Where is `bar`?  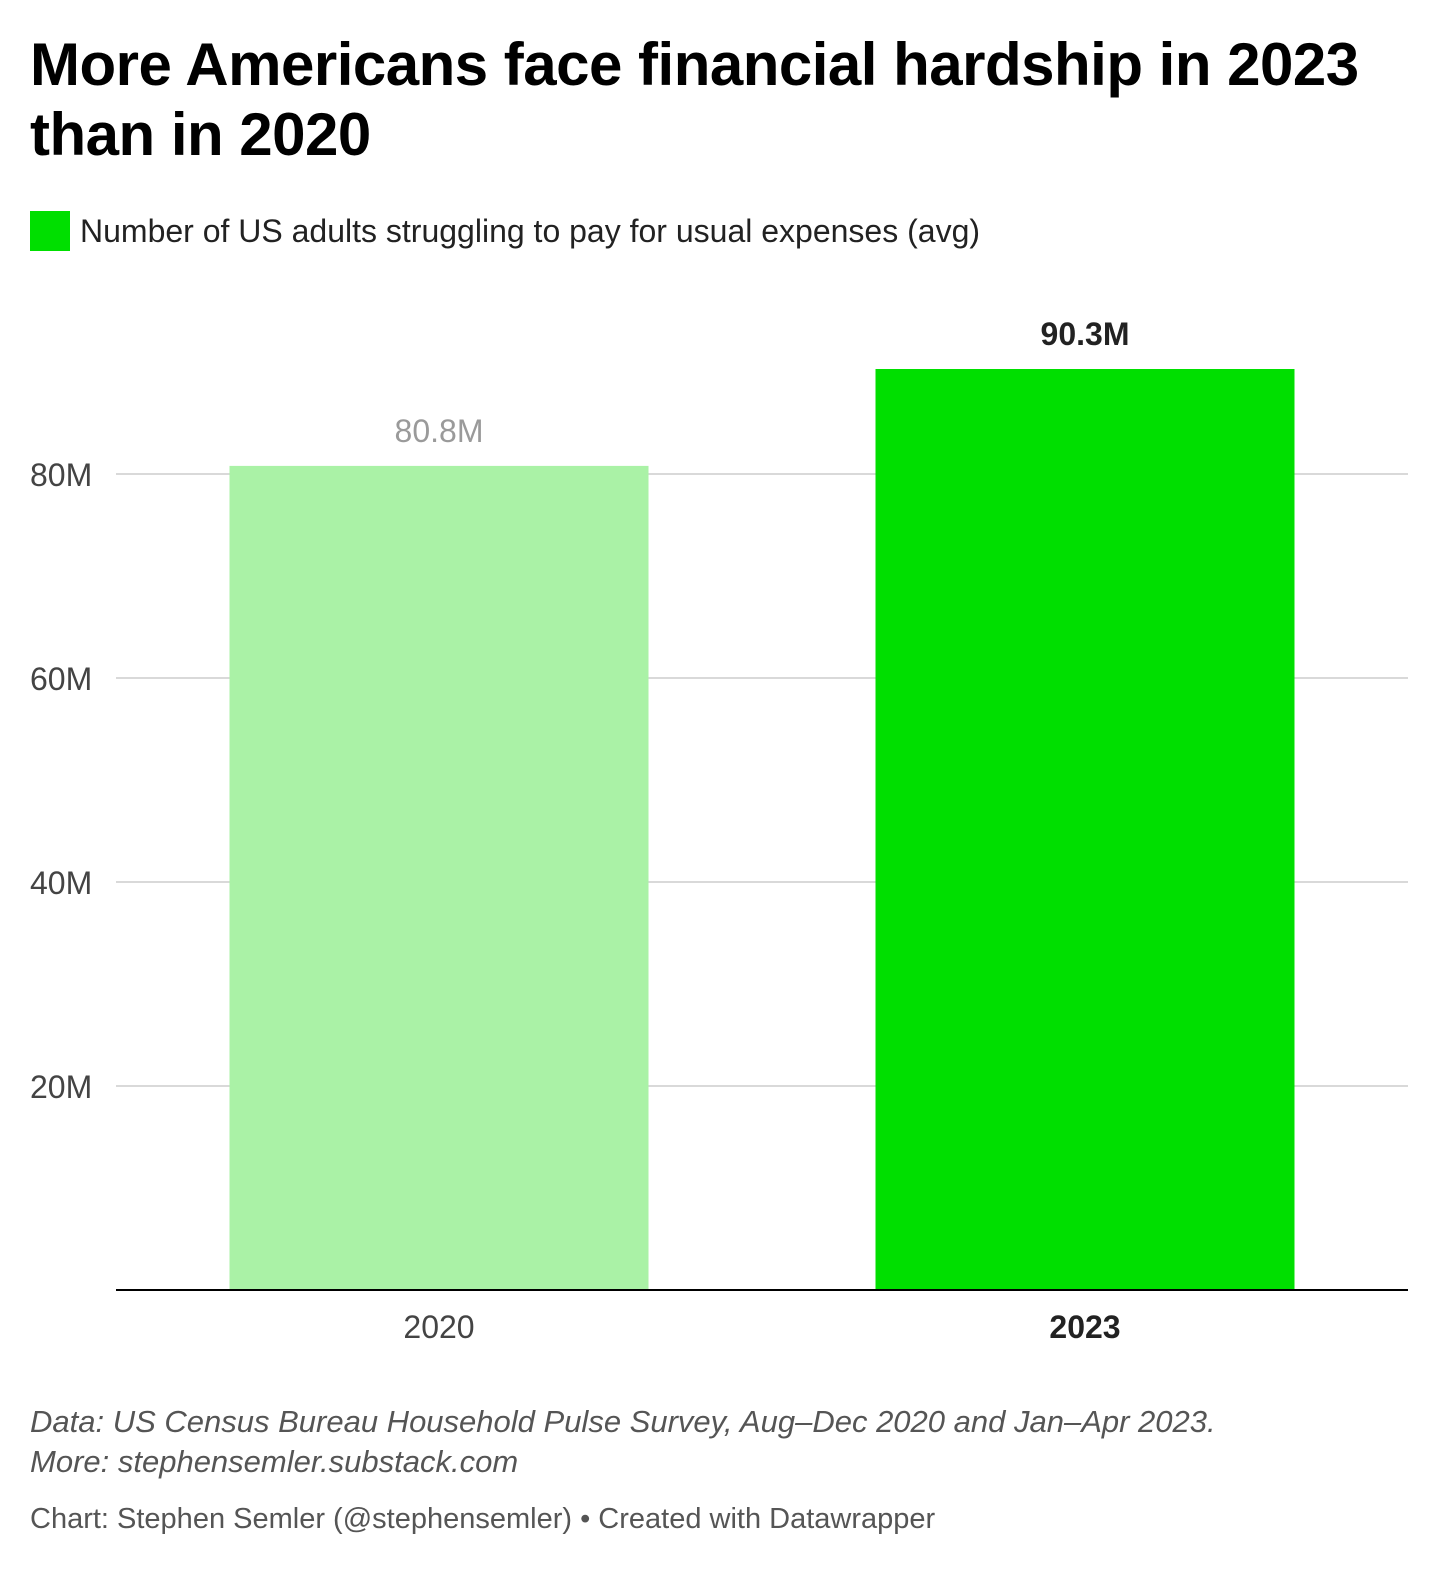 bar is located at coordinates (439, 877).